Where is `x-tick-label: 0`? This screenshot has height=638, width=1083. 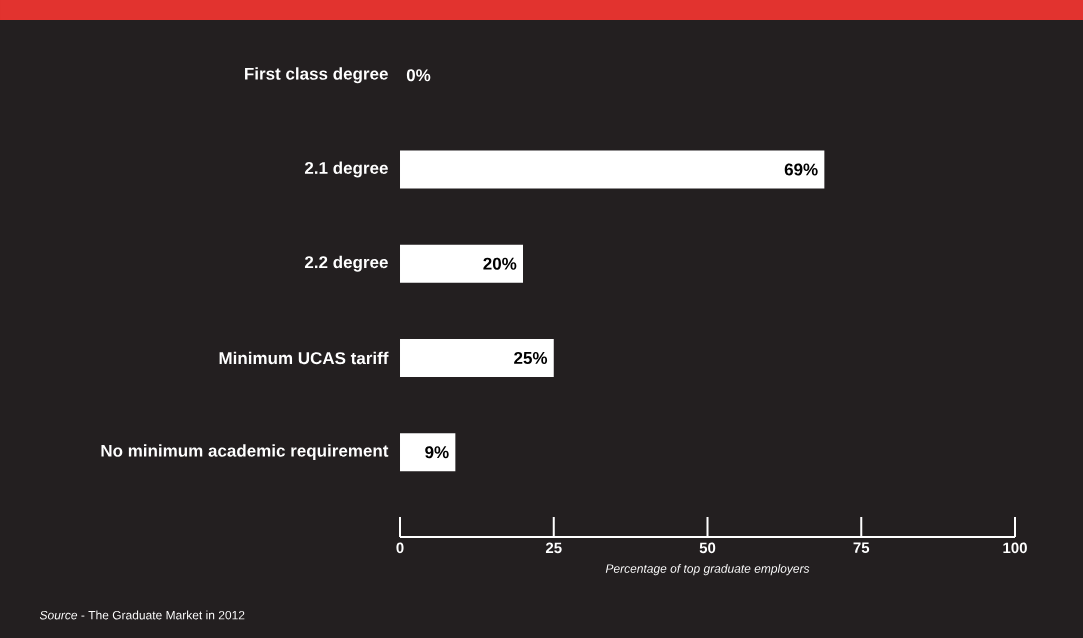
x-tick-label: 0 is located at coordinates (400, 548).